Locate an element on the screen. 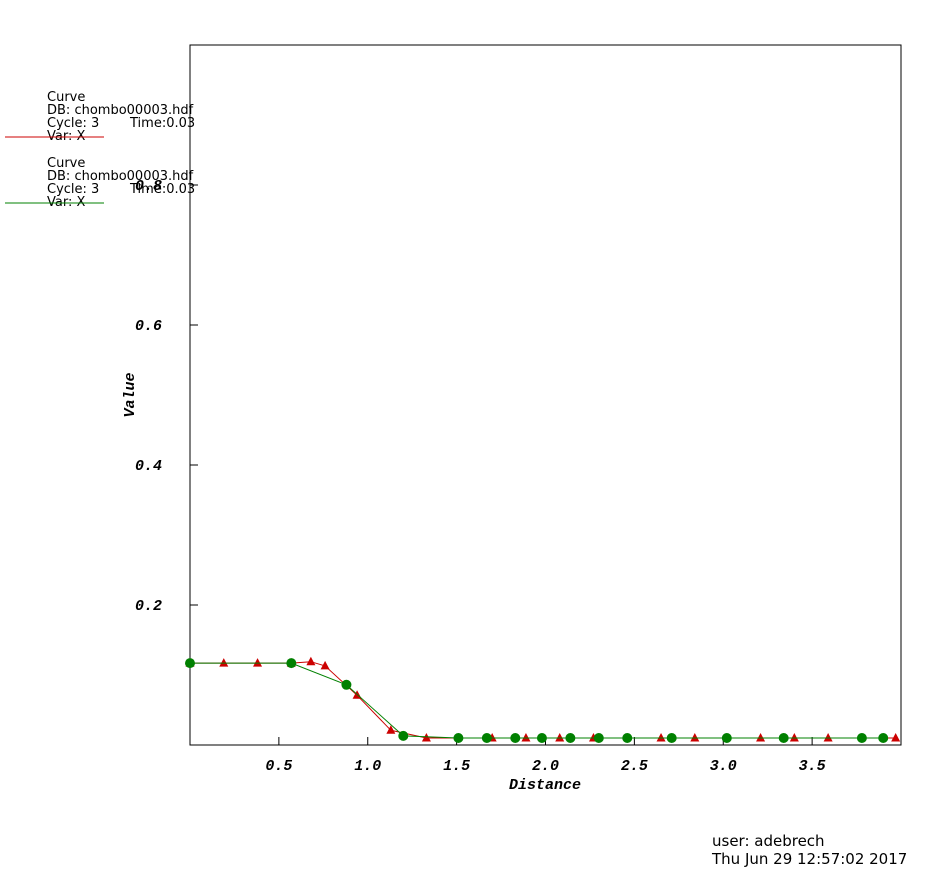 Image resolution: width=950 pixels, height=878 pixels. x-tick-label: 2.5 is located at coordinates (634, 766).